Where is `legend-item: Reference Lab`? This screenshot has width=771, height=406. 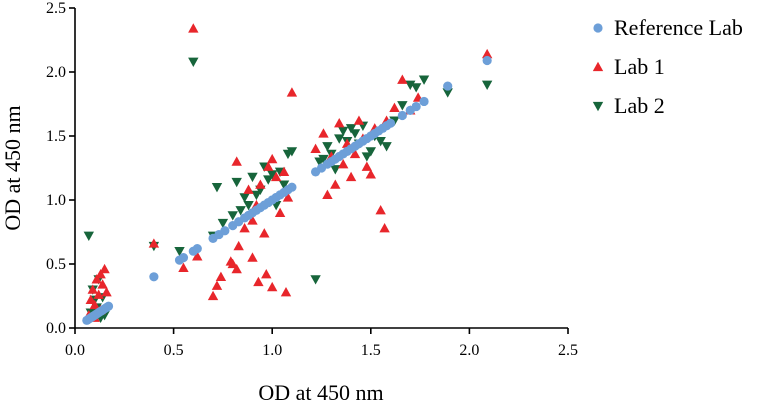 legend-item: Reference Lab is located at coordinates (668, 27).